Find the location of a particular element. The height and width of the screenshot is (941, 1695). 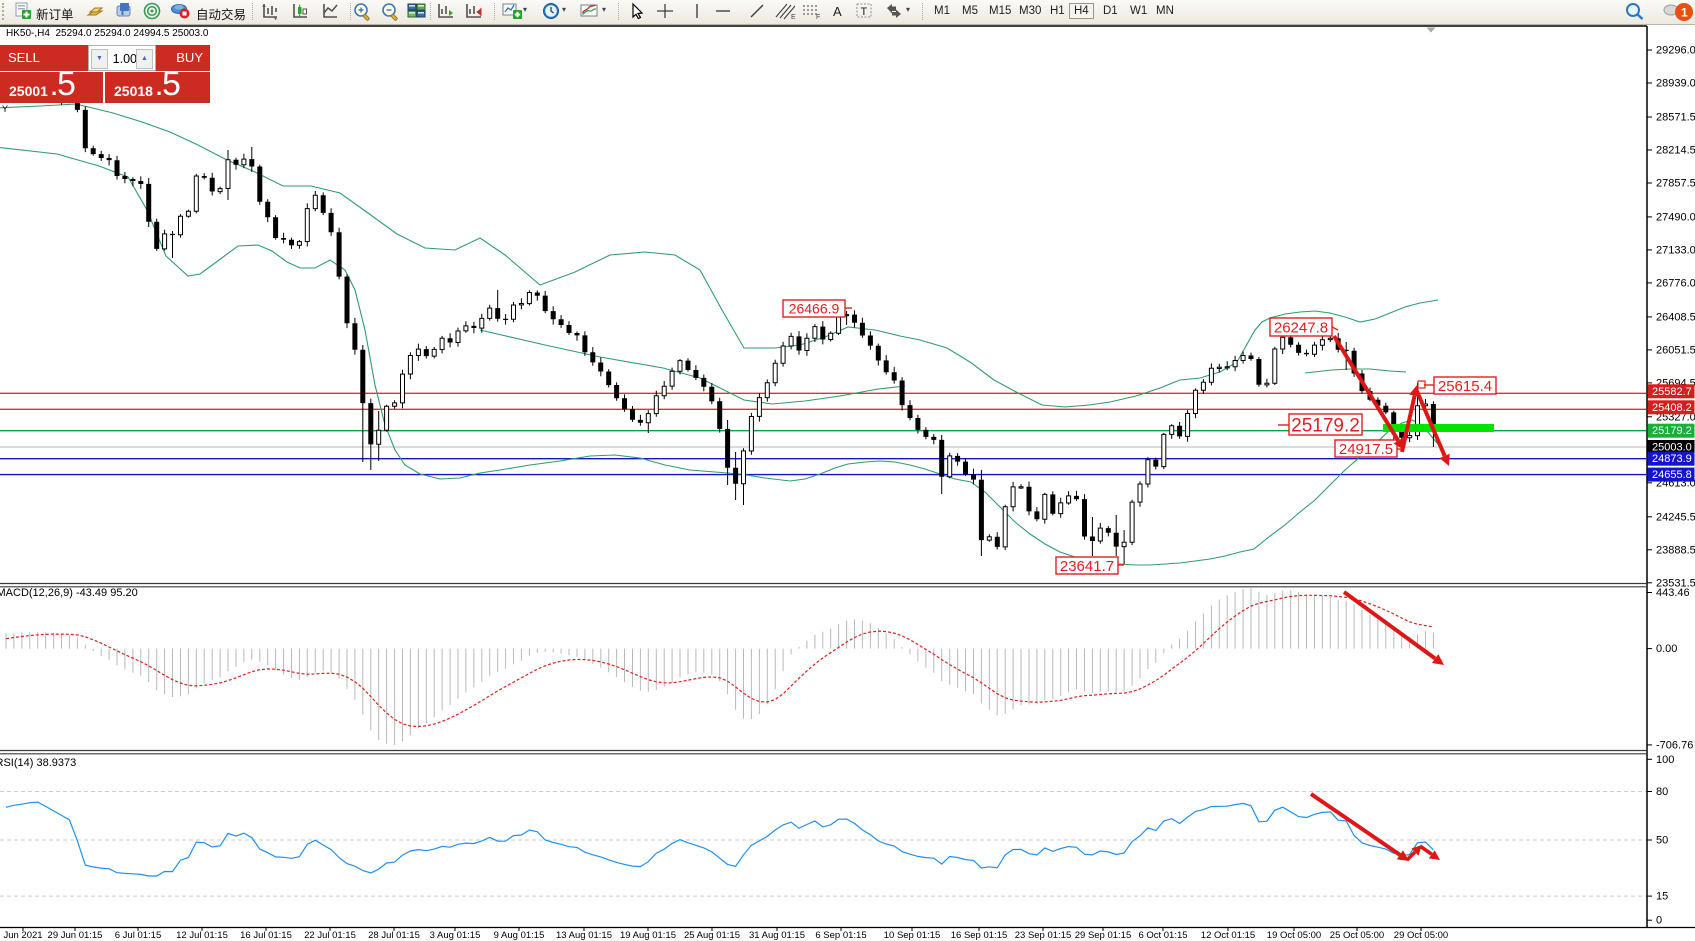

svg-text: 29 Sep 01:15 is located at coordinates (1103, 935).